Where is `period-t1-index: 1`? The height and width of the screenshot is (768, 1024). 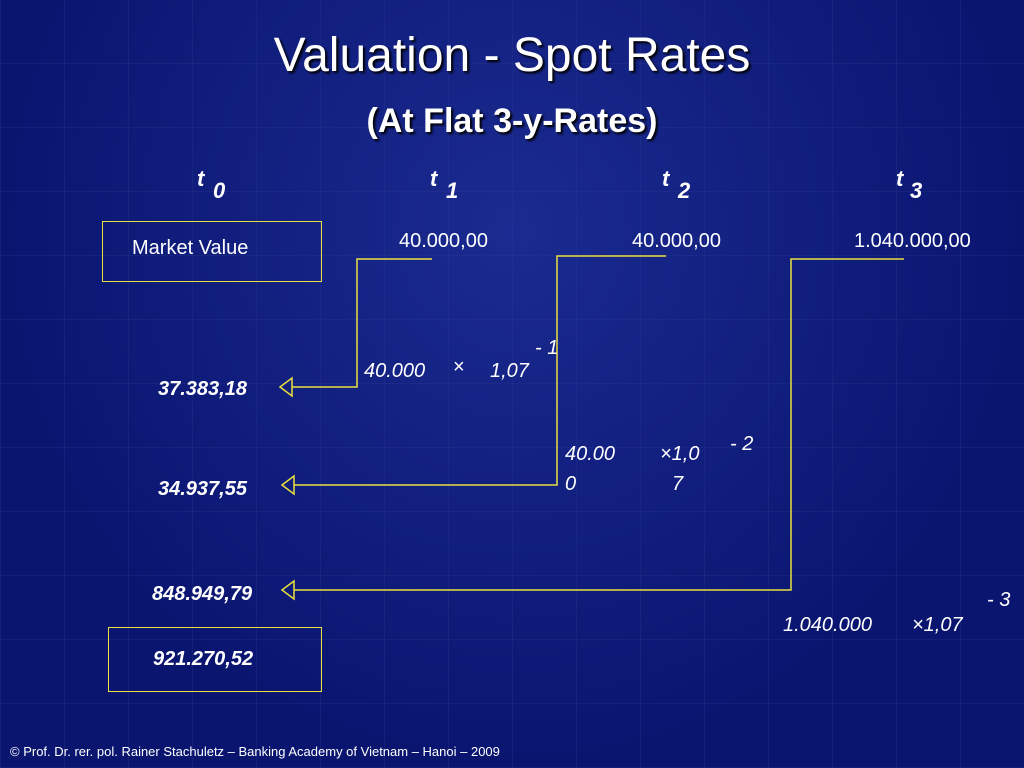
period-t1-index: 1 is located at coordinates (452, 190).